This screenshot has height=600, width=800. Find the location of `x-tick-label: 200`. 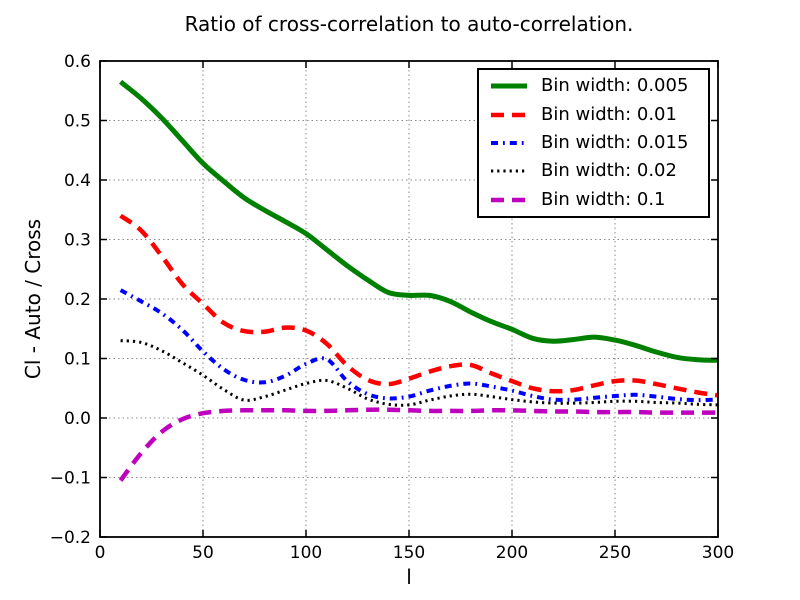

x-tick-label: 200 is located at coordinates (512, 553).